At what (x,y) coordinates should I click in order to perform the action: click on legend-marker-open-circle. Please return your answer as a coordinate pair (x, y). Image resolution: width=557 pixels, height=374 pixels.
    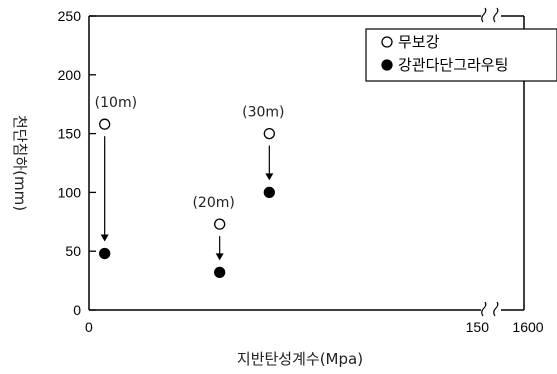
    Looking at the image, I should click on (387, 42).